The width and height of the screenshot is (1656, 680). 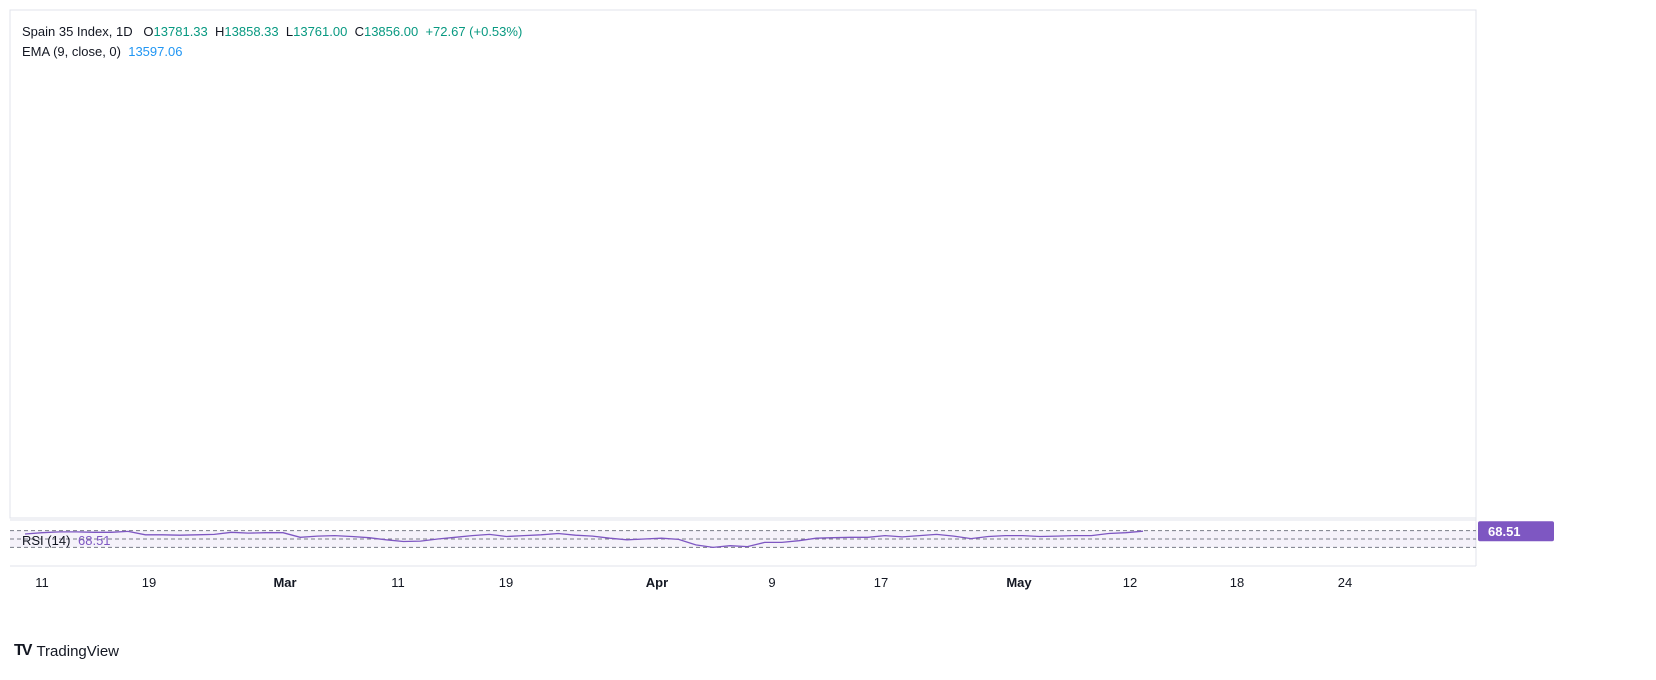 I want to click on ema-legend-row: EMA (9, close, 0) 13597.06, so click(x=102, y=51).